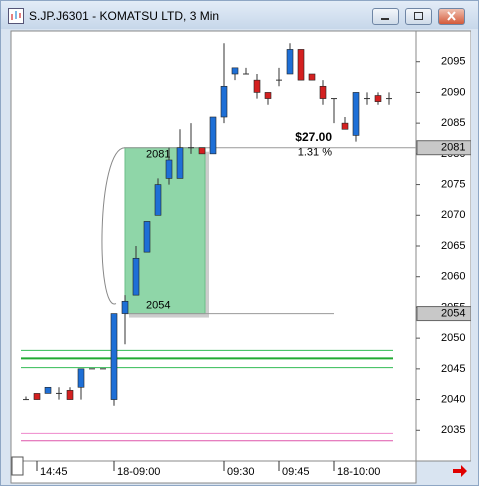 This screenshot has height=486, width=479. What do you see at coordinates (453, 313) in the screenshot?
I see `price-marker-label: 2054` at bounding box center [453, 313].